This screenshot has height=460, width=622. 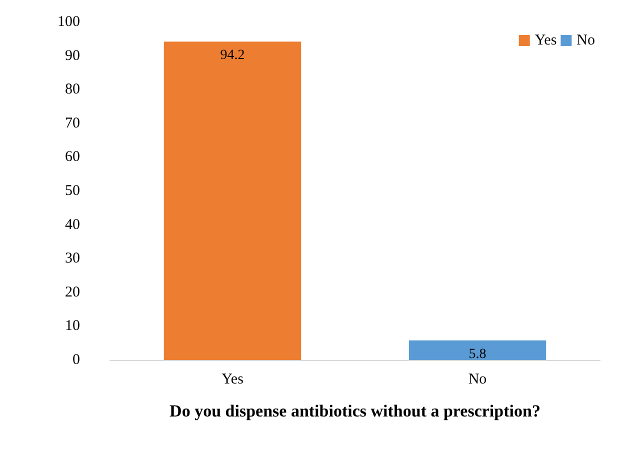 What do you see at coordinates (232, 56) in the screenshot?
I see `data-label: 94.2` at bounding box center [232, 56].